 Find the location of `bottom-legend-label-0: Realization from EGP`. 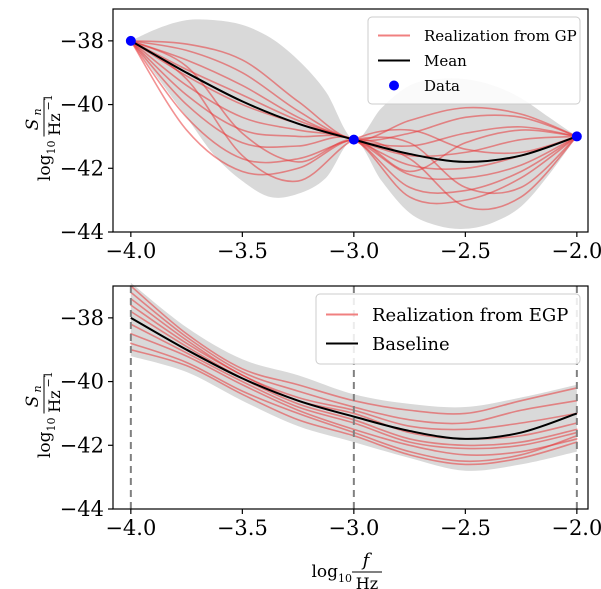

bottom-legend-label-0: Realization from EGP is located at coordinates (470, 315).